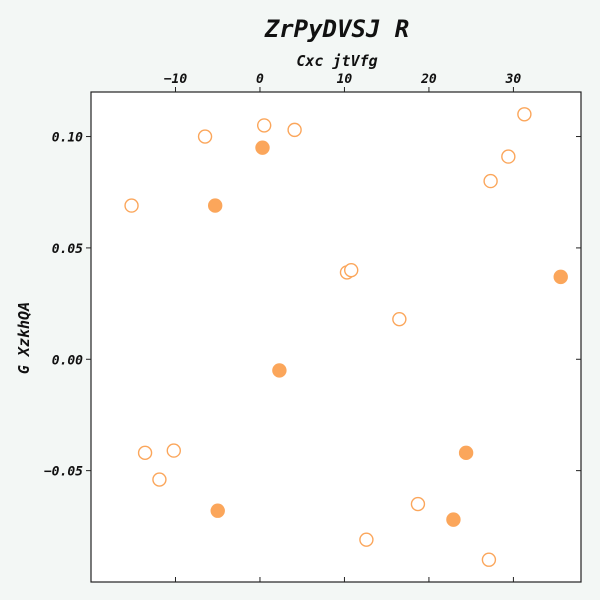 This screenshot has height=600, width=600. Describe the element at coordinates (260, 79) in the screenshot. I see `x-tick-label: 0` at that location.